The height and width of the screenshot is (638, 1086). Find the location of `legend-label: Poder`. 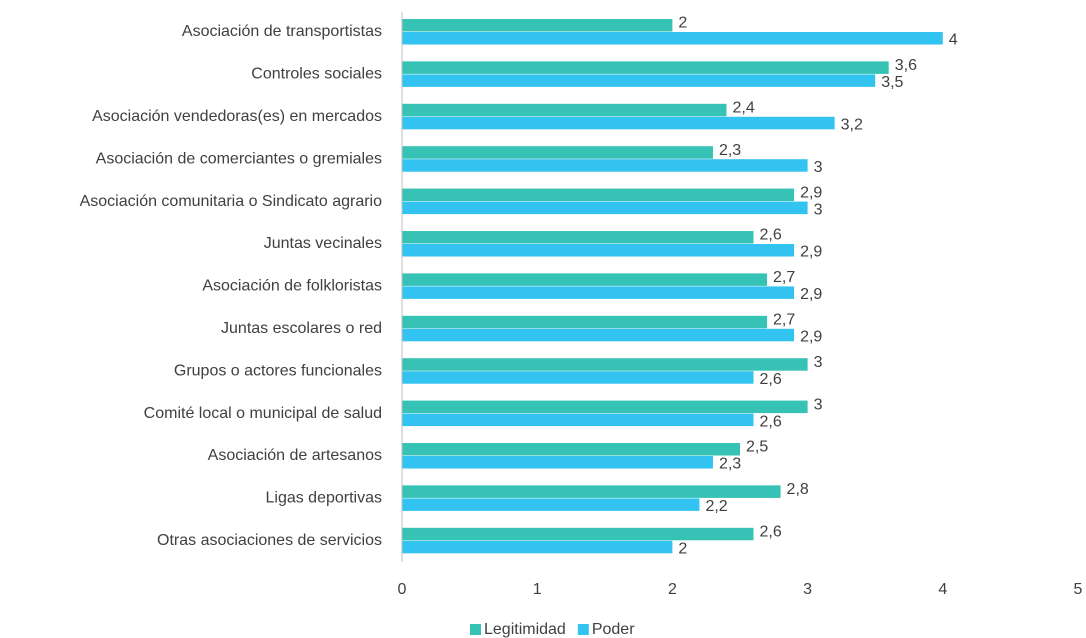

legend-label: Poder is located at coordinates (613, 629).